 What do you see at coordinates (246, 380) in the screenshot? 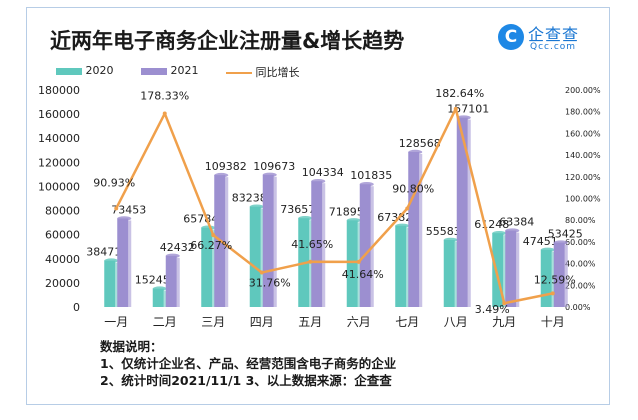
I see `notes-line-2: 2、统计时间2021/11/1 3、以上数据来源：企查查` at bounding box center [246, 380].